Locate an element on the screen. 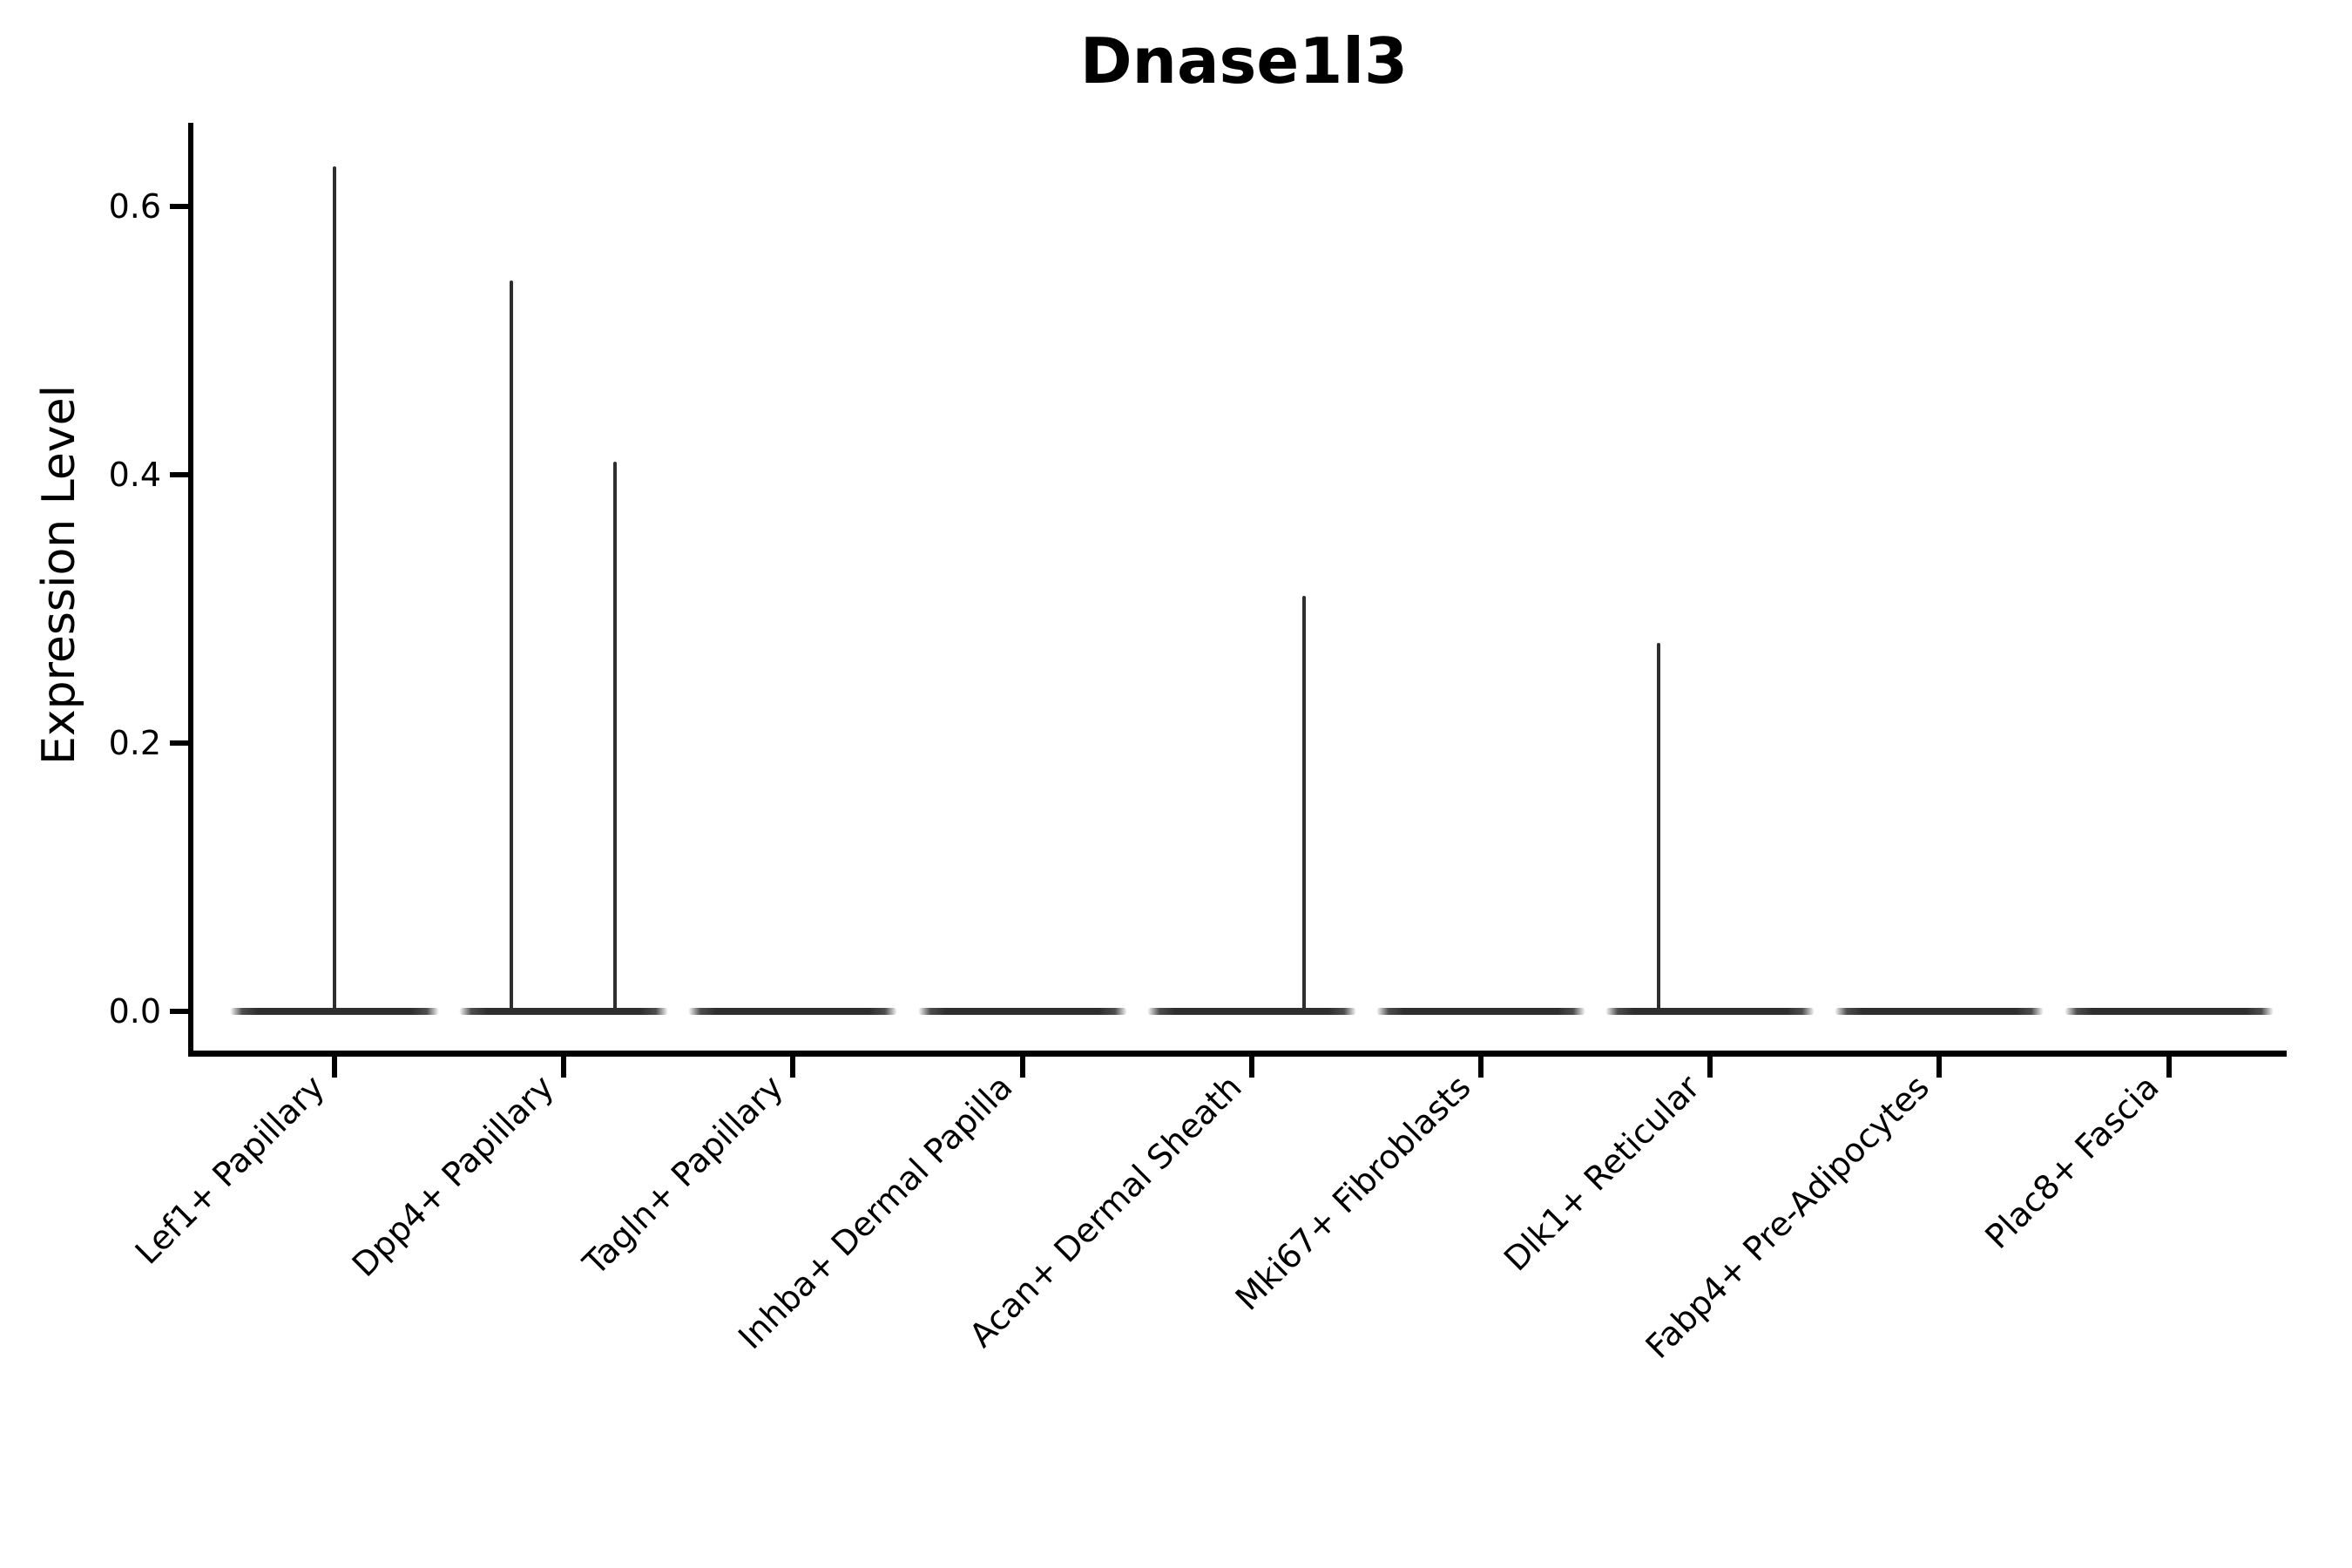  y-axis-label: Expression Level is located at coordinates (59, 575).